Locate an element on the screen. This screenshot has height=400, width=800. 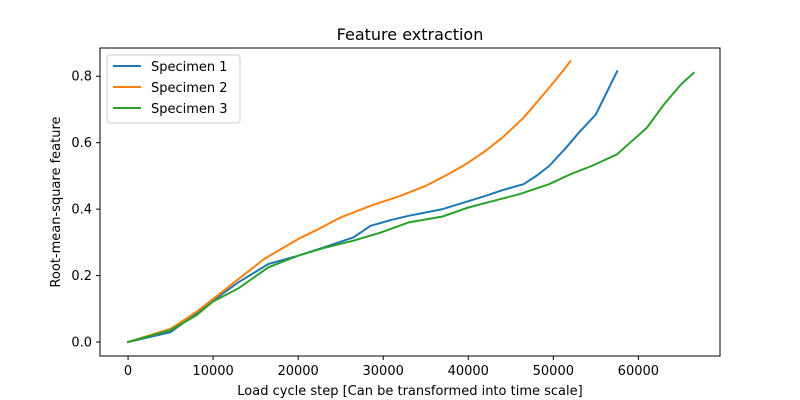
legend-label-3: Specimen 3 is located at coordinates (189, 109).